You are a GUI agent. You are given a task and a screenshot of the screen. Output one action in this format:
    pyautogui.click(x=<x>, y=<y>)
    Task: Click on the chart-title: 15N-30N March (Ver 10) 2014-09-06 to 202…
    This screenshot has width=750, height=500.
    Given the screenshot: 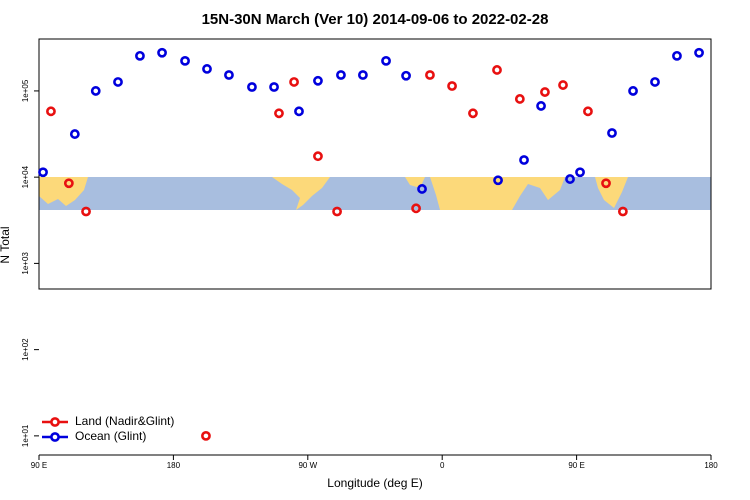 What is the action you would take?
    pyautogui.click(x=375, y=19)
    